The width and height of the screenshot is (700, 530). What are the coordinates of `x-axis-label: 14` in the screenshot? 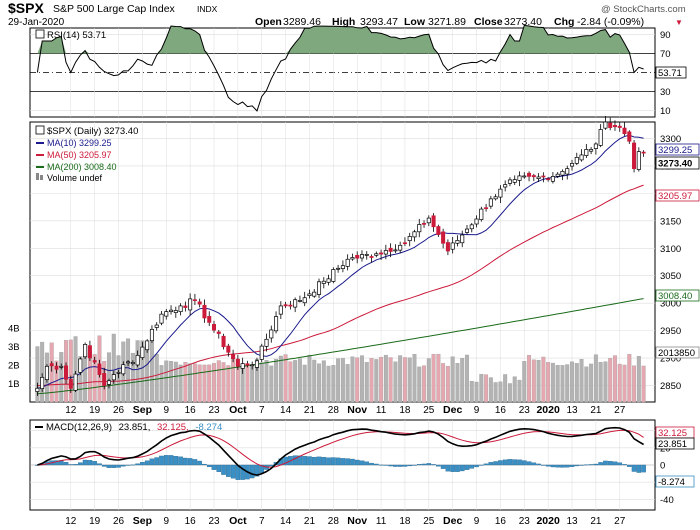 It's located at (286, 521).